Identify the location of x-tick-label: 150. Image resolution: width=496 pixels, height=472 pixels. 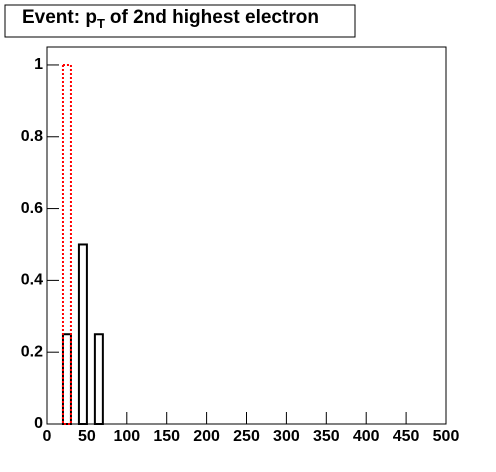
(166, 436).